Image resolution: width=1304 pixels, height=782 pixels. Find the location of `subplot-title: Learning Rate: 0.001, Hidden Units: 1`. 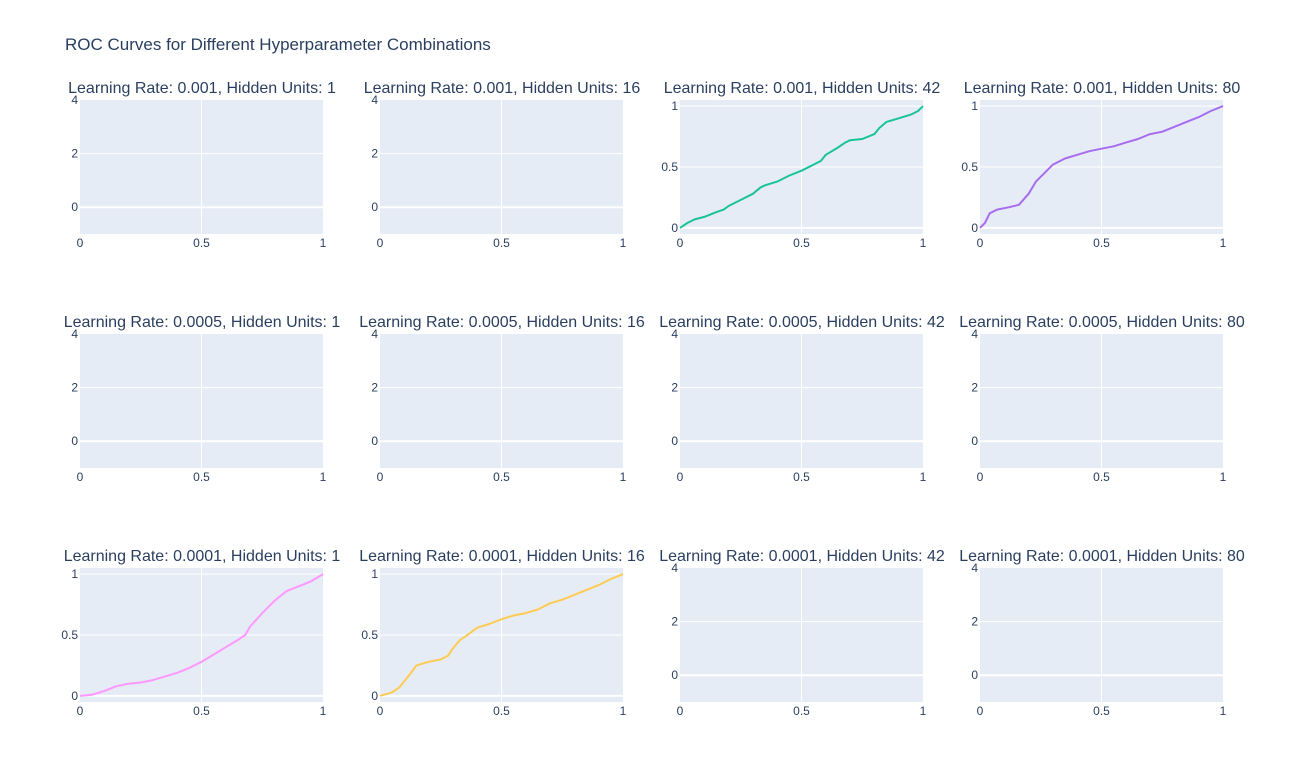

subplot-title: Learning Rate: 0.001, Hidden Units: 1 is located at coordinates (202, 88).